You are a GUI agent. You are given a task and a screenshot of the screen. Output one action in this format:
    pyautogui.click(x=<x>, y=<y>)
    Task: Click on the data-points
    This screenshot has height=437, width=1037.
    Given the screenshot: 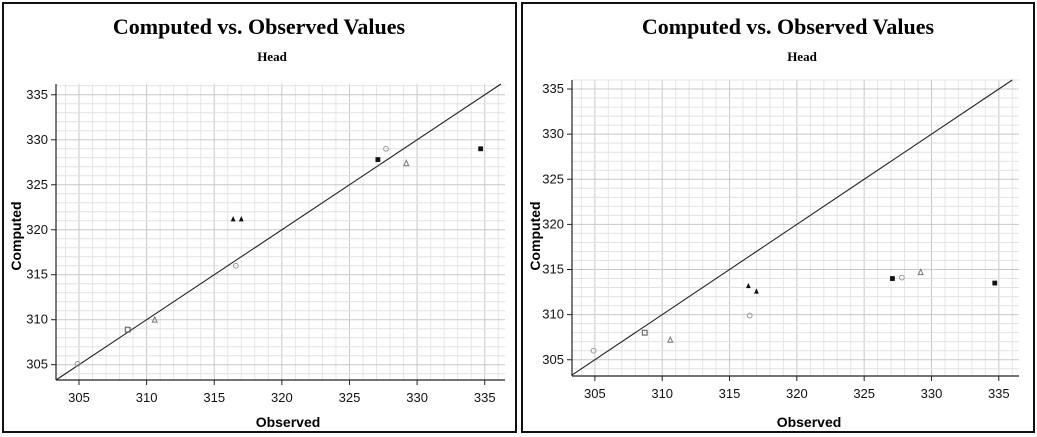 What is the action you would take?
    pyautogui.click(x=794, y=311)
    